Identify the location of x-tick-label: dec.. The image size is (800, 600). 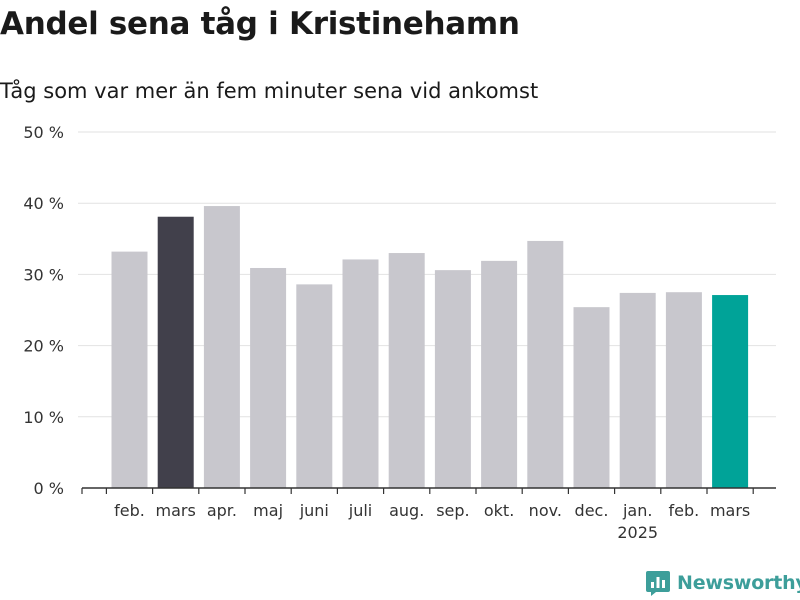
(592, 510).